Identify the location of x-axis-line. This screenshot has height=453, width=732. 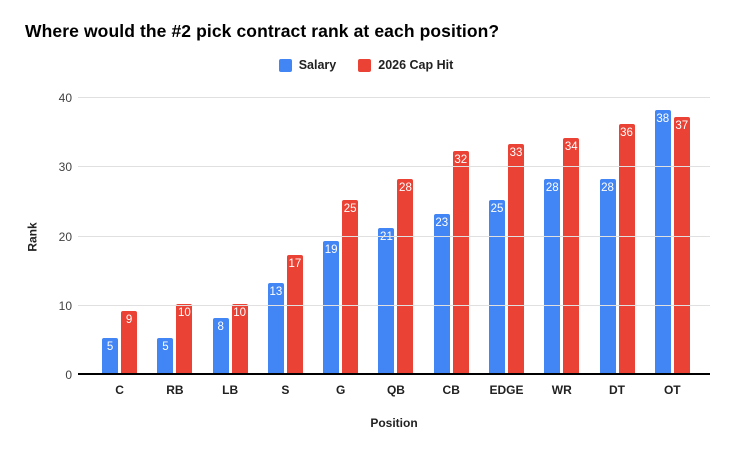
(394, 374).